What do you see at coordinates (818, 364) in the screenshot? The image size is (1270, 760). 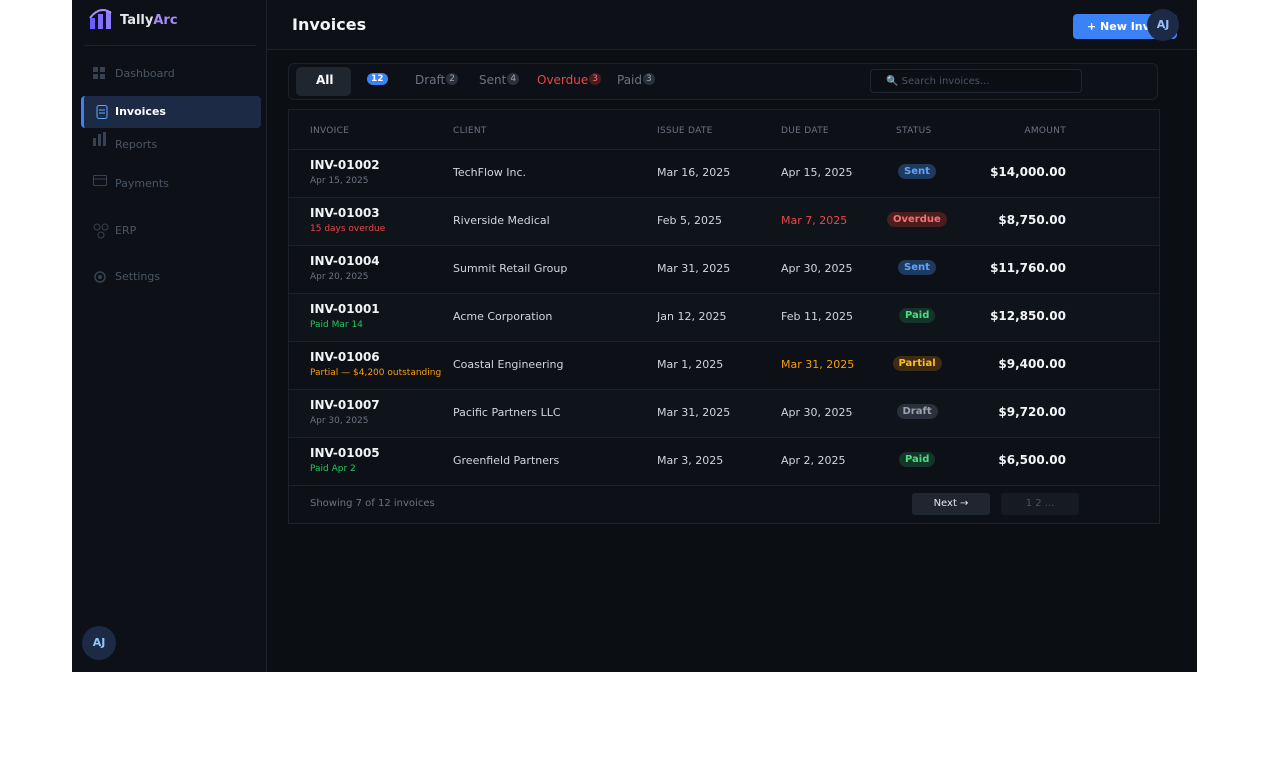 I see `due-date: Mar 31, 2025` at bounding box center [818, 364].